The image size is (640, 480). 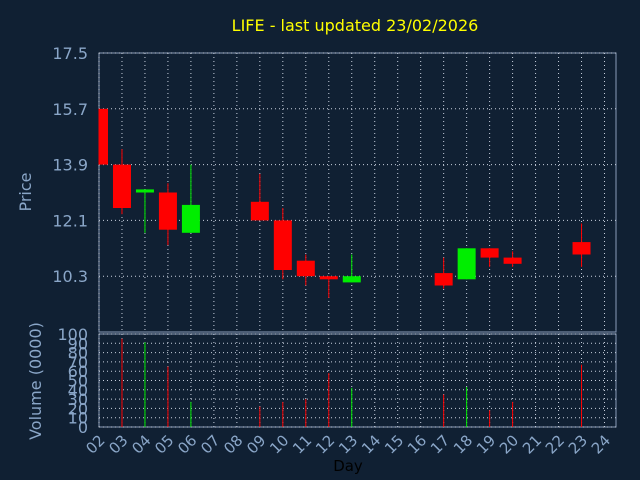 I want to click on volume-tick-label: 90, so click(x=78, y=343).